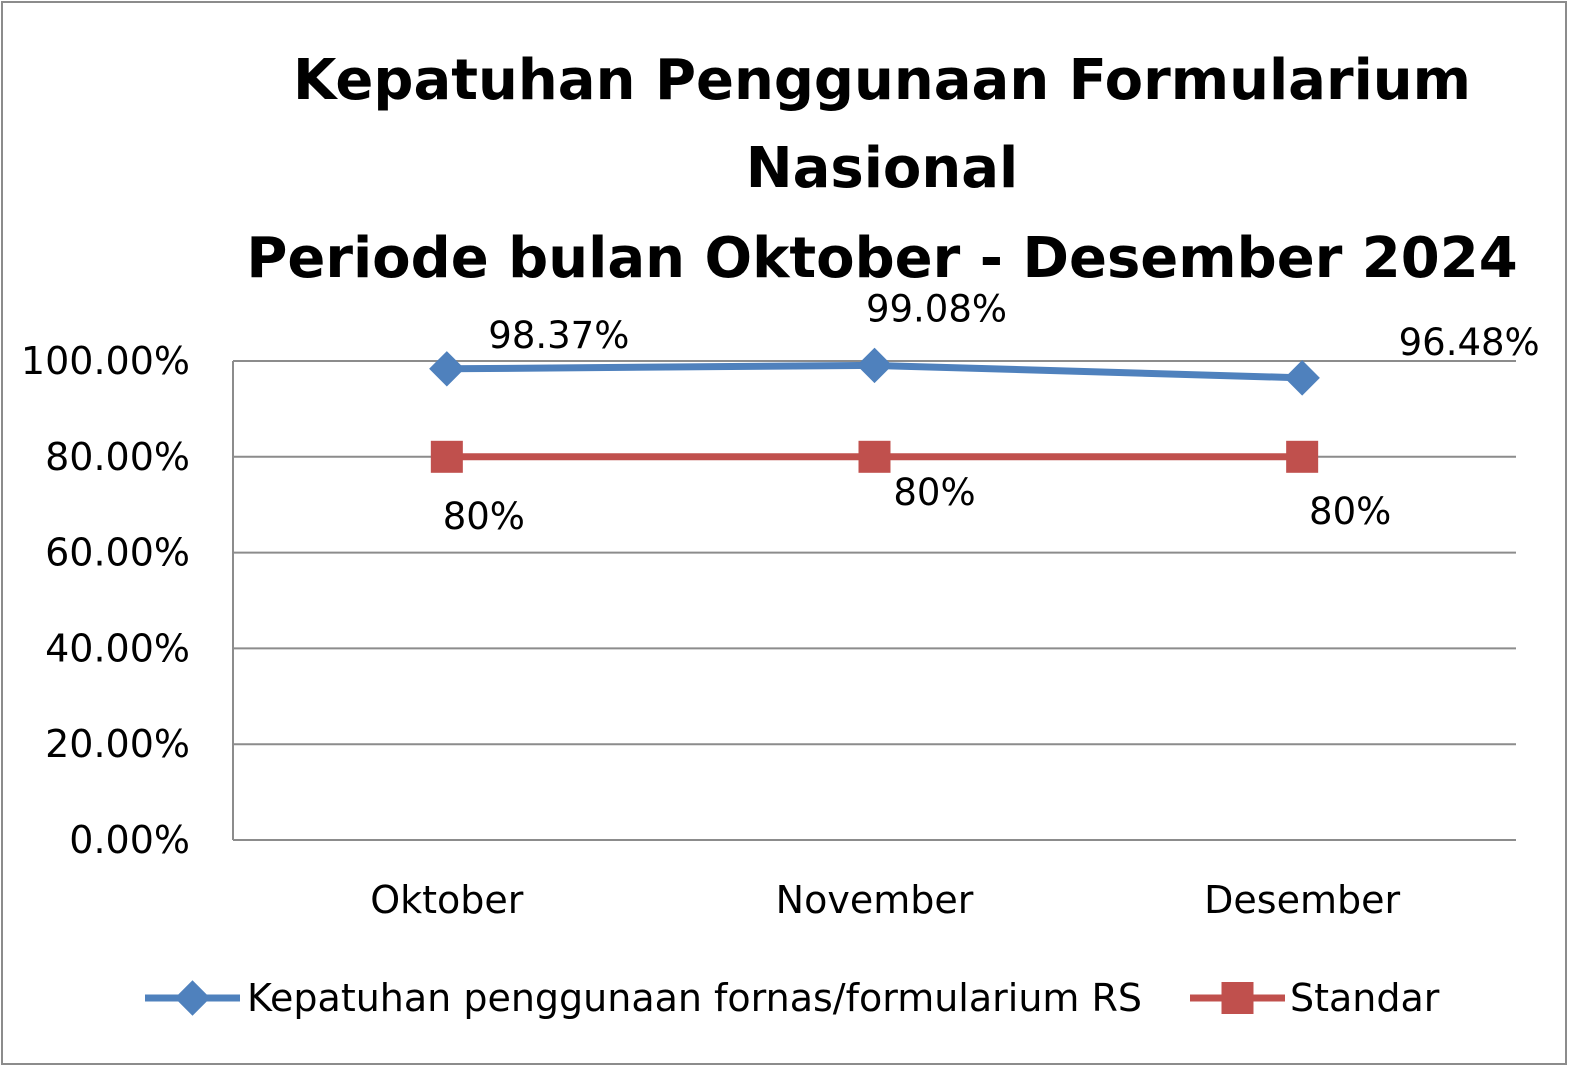  I want to click on y-tick-label: 60.00%, so click(117, 553).